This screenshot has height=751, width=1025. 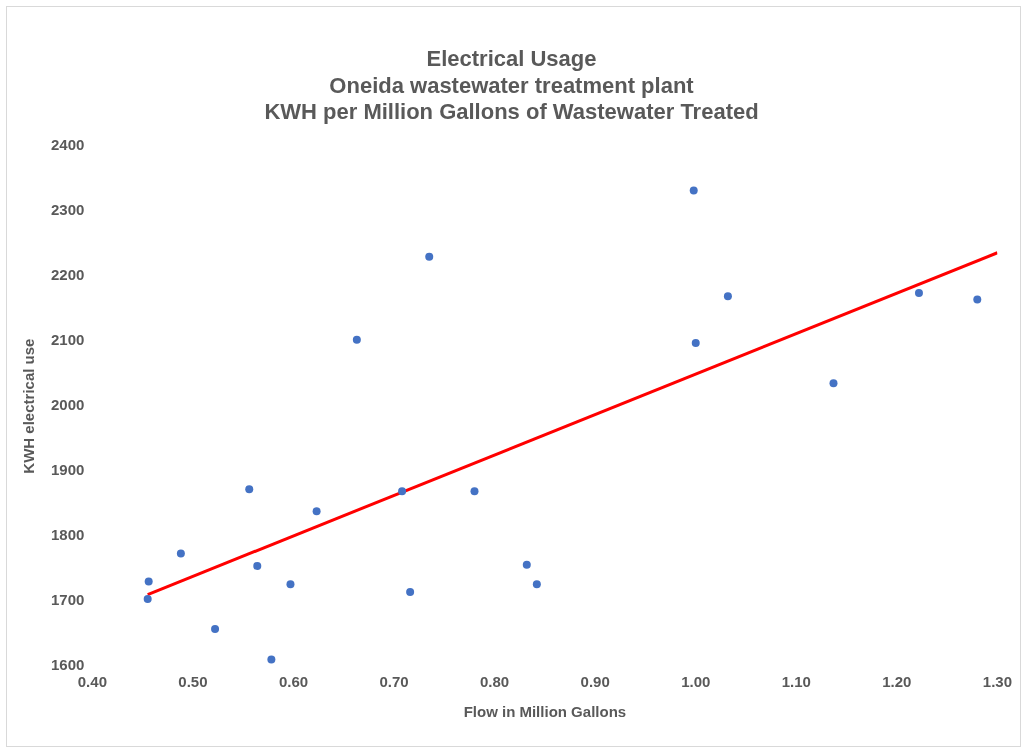 What do you see at coordinates (67, 145) in the screenshot?
I see `y-tick-label: 2400` at bounding box center [67, 145].